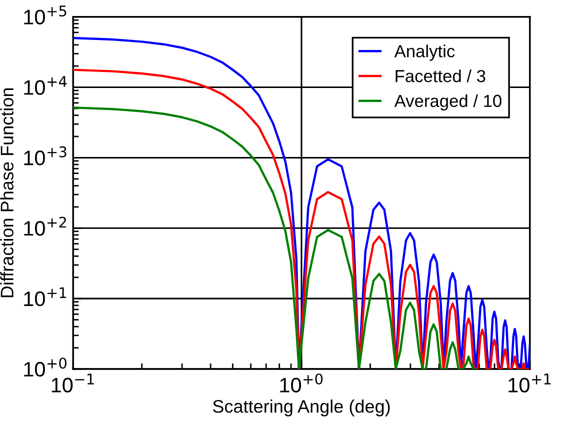 The width and height of the screenshot is (571, 421). What do you see at coordinates (45, 15) in the screenshot?
I see `y-tick-label: 10$^{+5}$` at bounding box center [45, 15].